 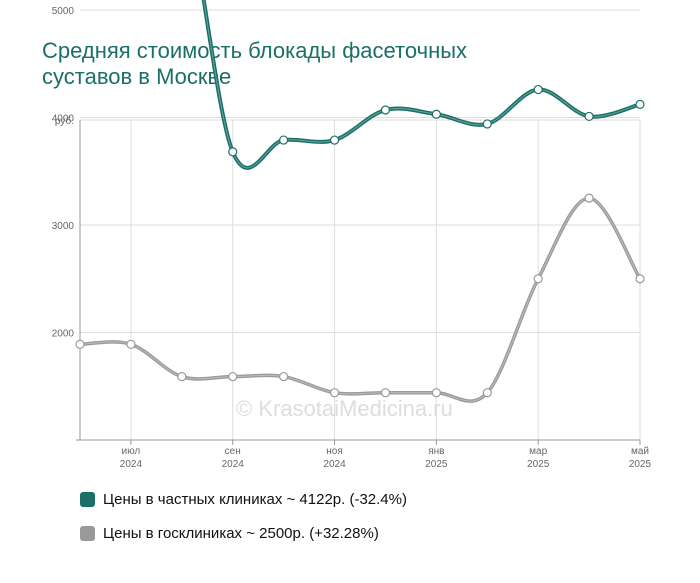 I want to click on y-tick-label: 4000, so click(x=63, y=119).